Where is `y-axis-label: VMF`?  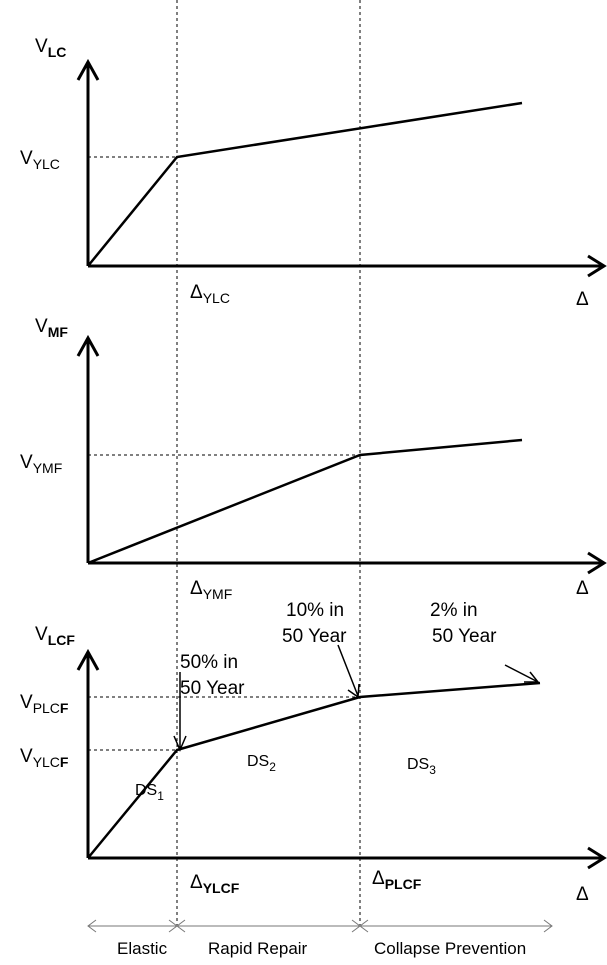 y-axis-label: VMF is located at coordinates (51, 328).